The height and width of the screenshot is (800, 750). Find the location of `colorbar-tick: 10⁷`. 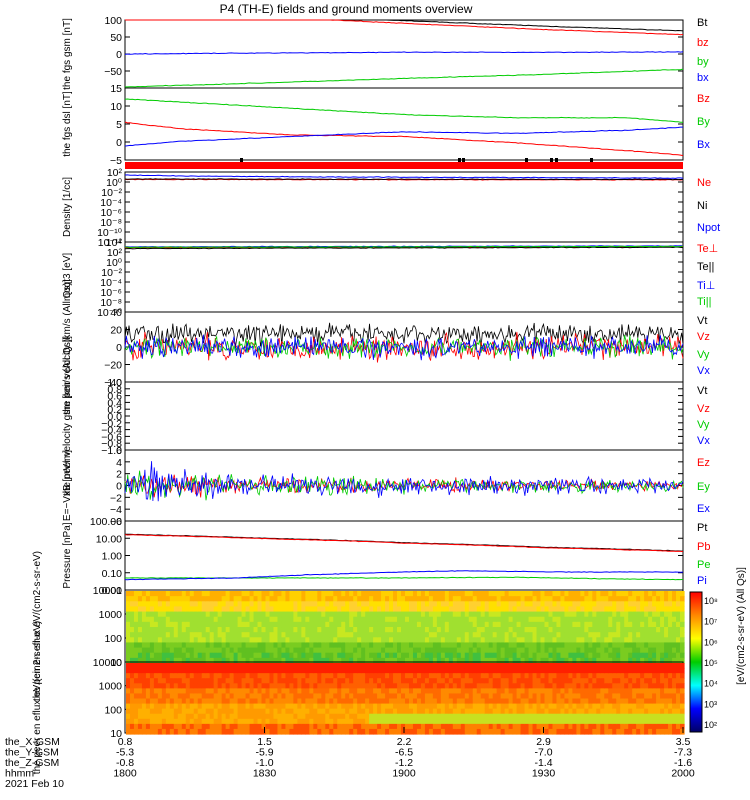

colorbar-tick: 10⁷ is located at coordinates (710, 622).